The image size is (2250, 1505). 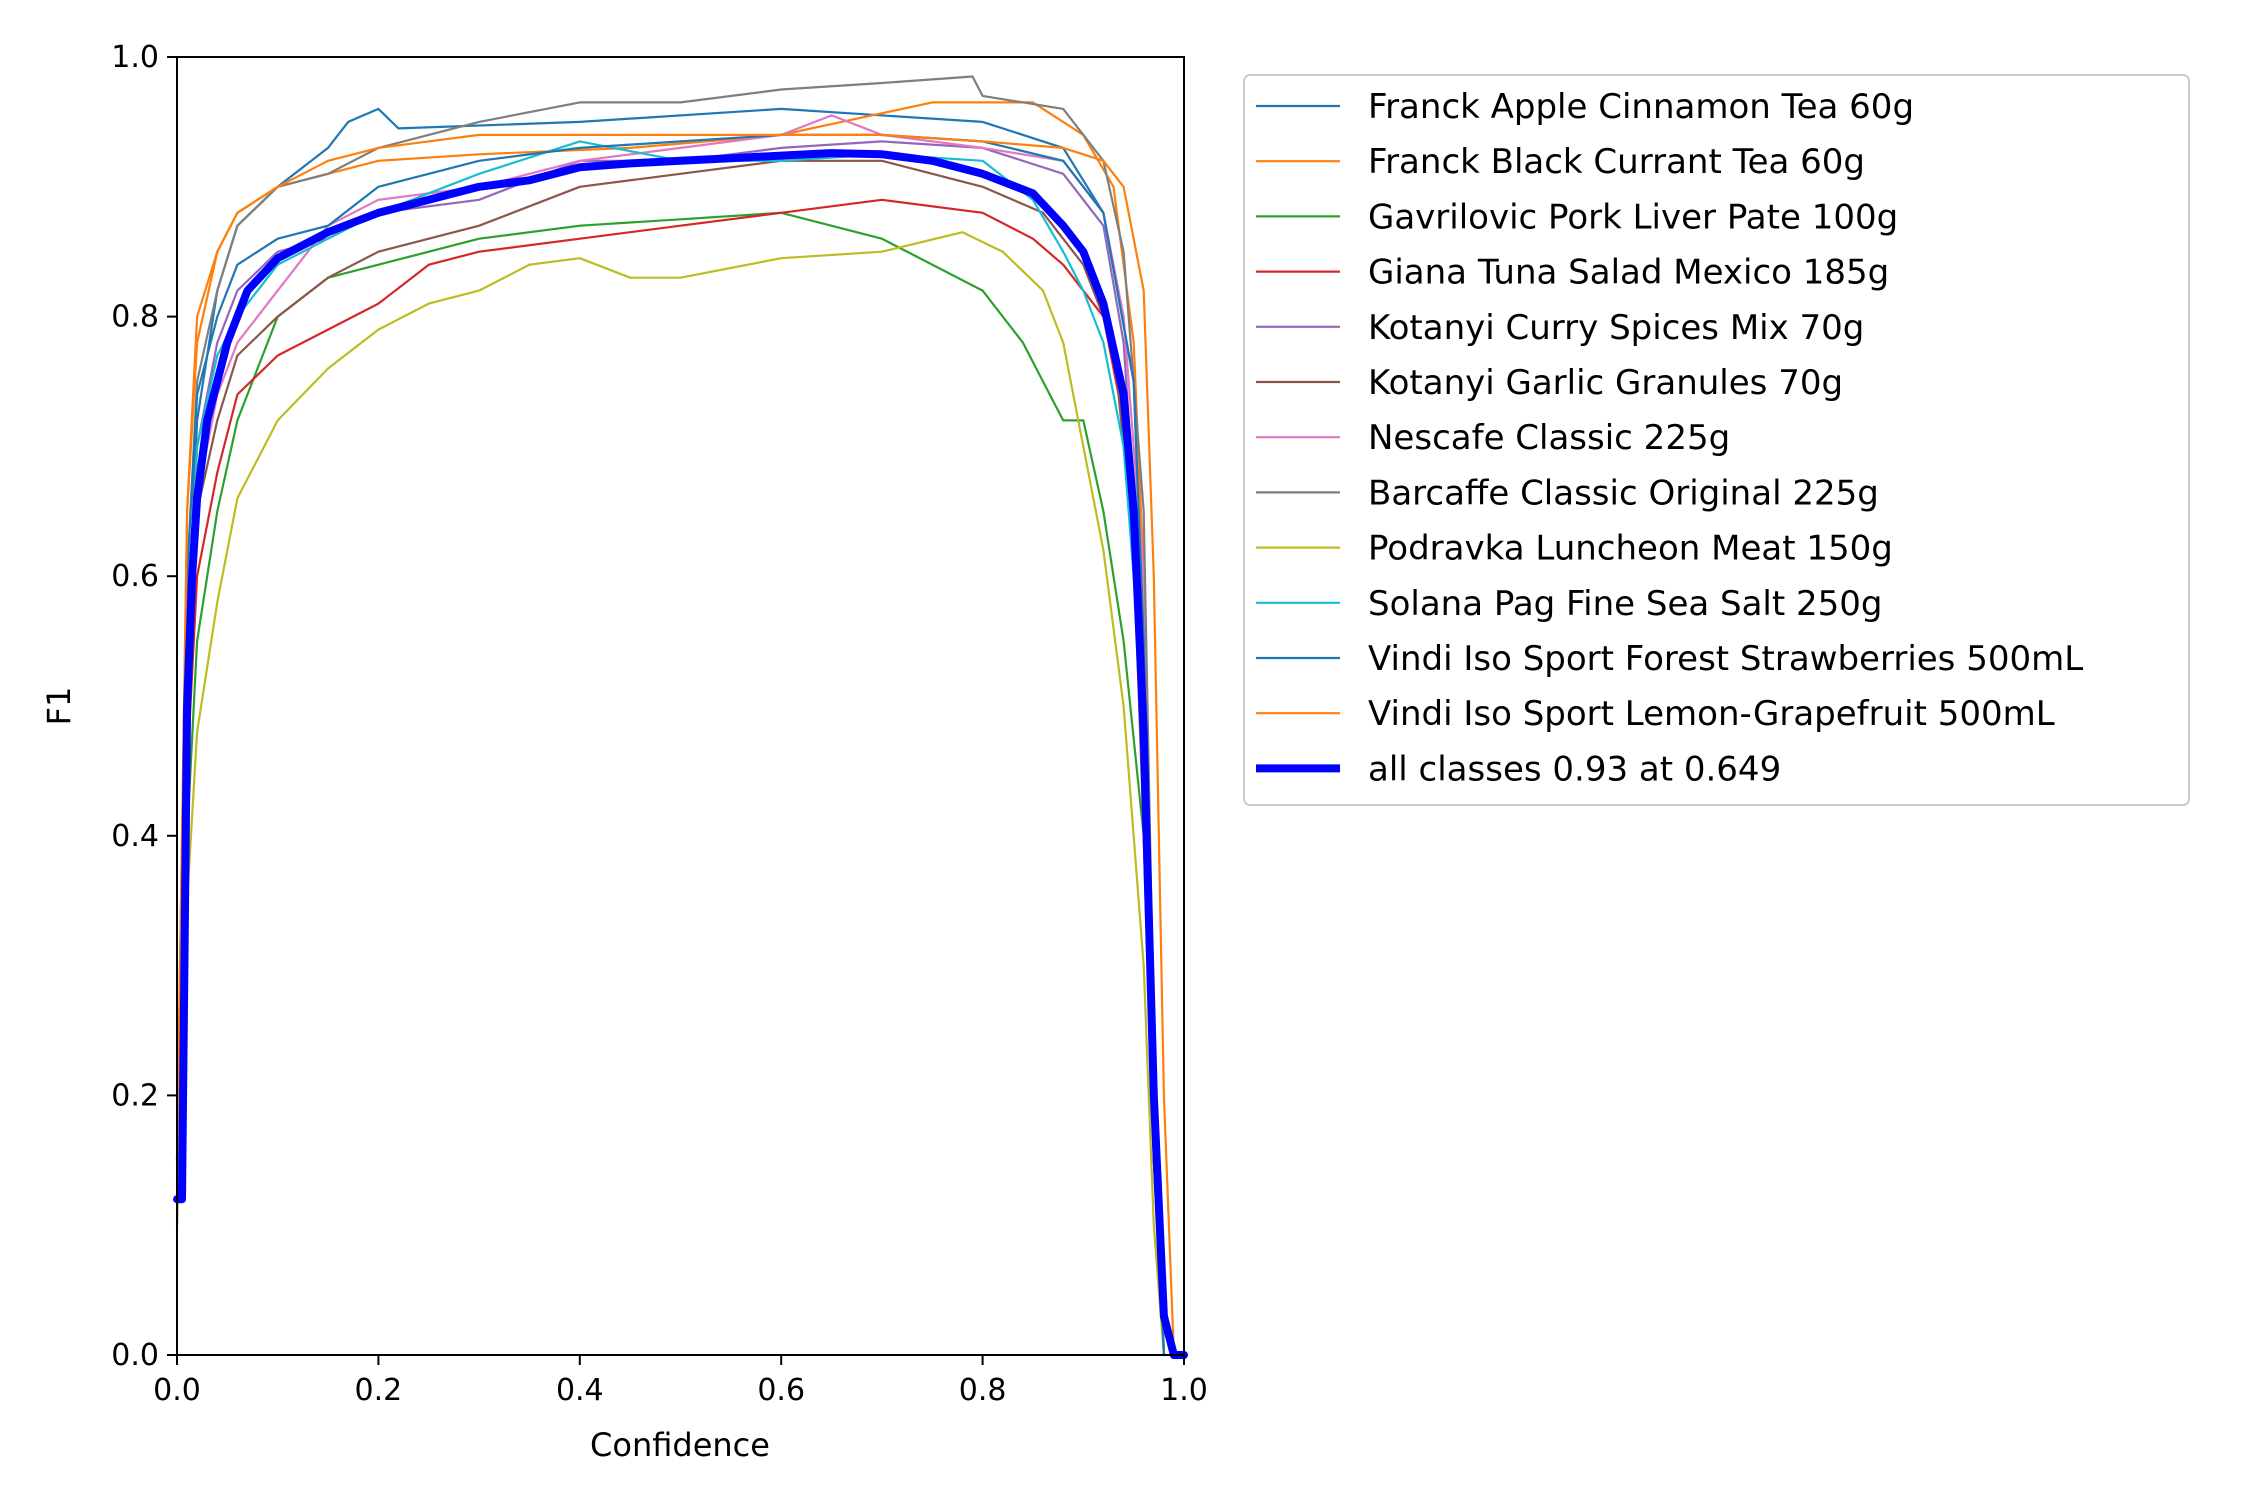 What do you see at coordinates (1711, 714) in the screenshot?
I see `legend-label: Vindi Iso Sport Lemon-Grapefruit 500mL` at bounding box center [1711, 714].